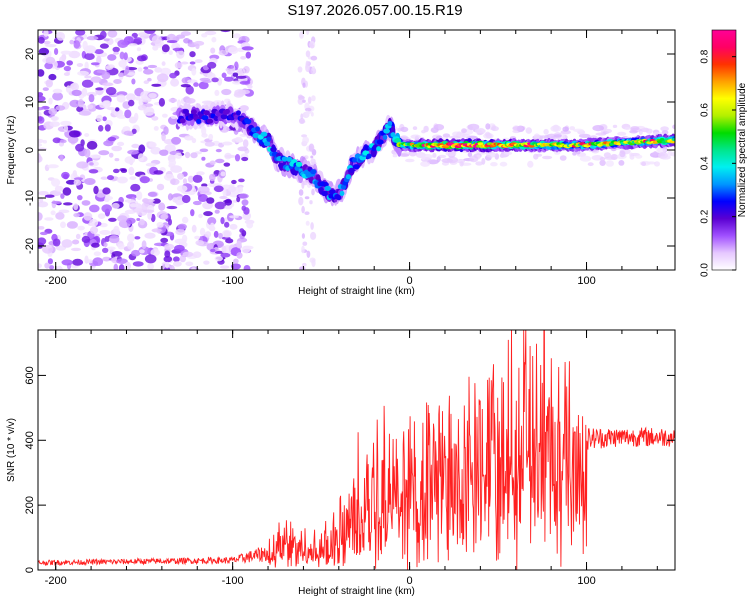 The width and height of the screenshot is (750, 600). What do you see at coordinates (30, 198) in the screenshot?
I see `spectrogram-y-tick-label: -10` at bounding box center [30, 198].